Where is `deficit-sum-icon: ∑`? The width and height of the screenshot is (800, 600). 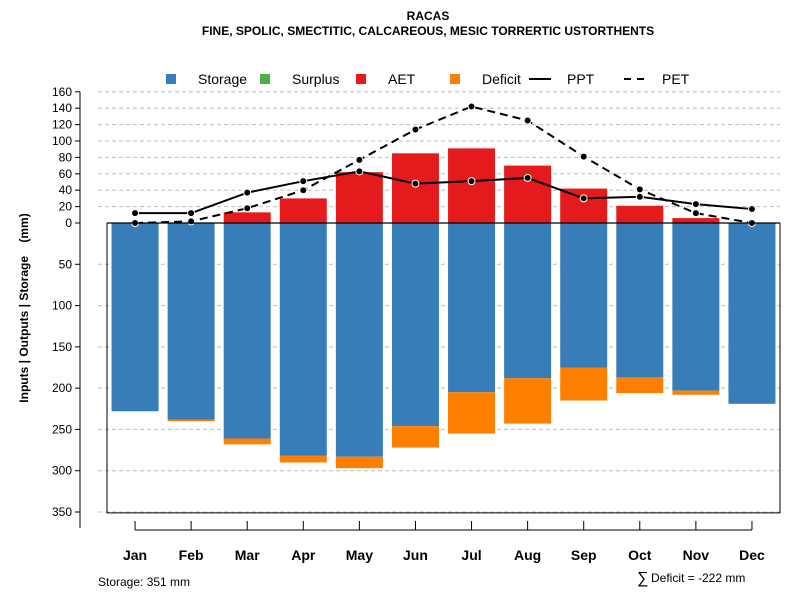
deficit-sum-icon: ∑ is located at coordinates (642, 578).